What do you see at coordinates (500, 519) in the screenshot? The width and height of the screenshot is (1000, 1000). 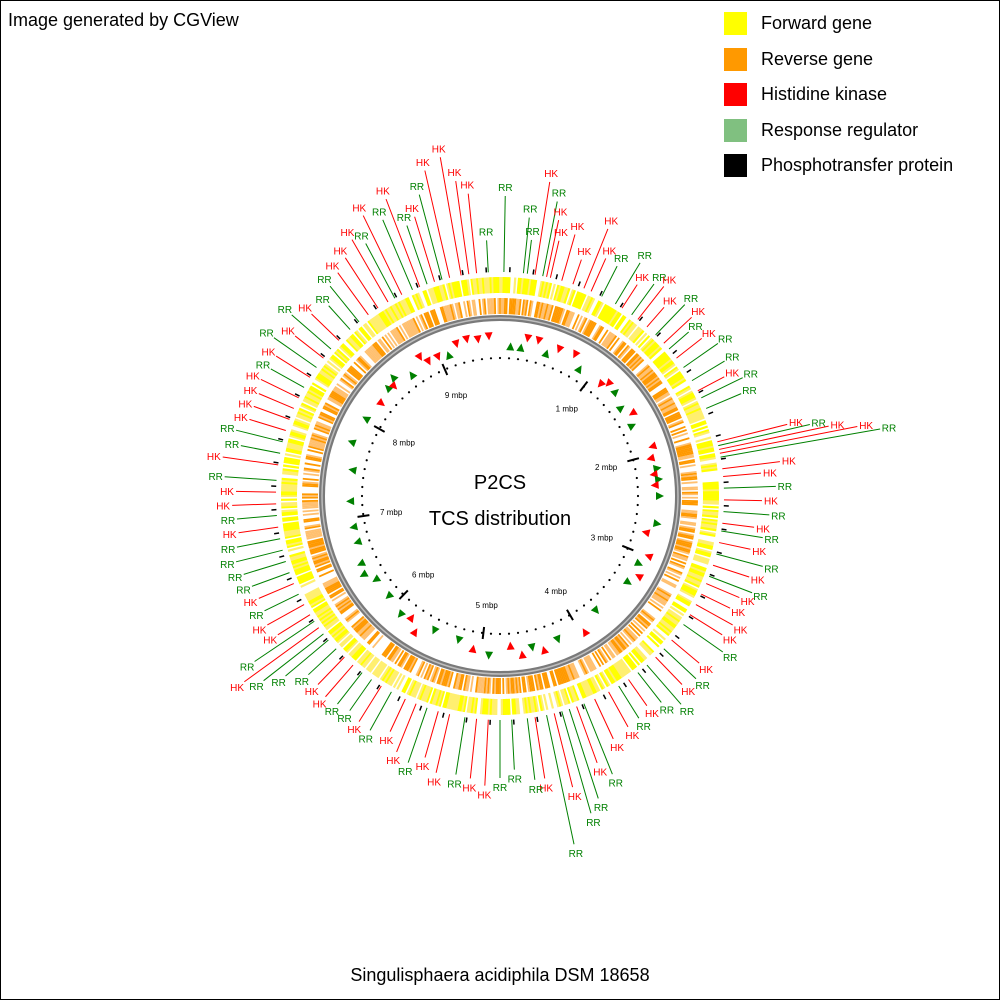 I see `center-subtitle: TCS distribution` at bounding box center [500, 519].